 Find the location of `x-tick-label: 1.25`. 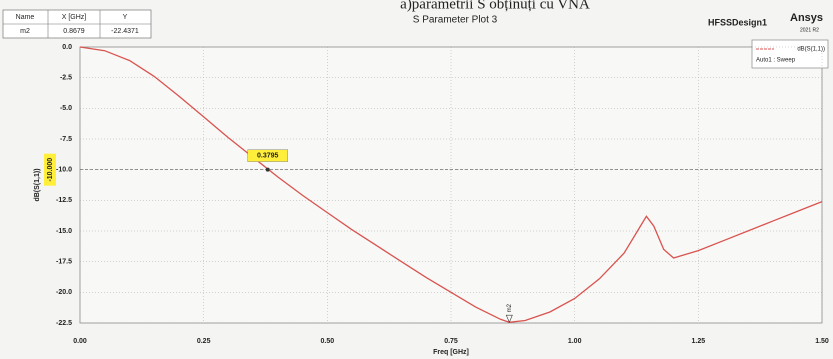

x-tick-label: 1.25 is located at coordinates (699, 341).